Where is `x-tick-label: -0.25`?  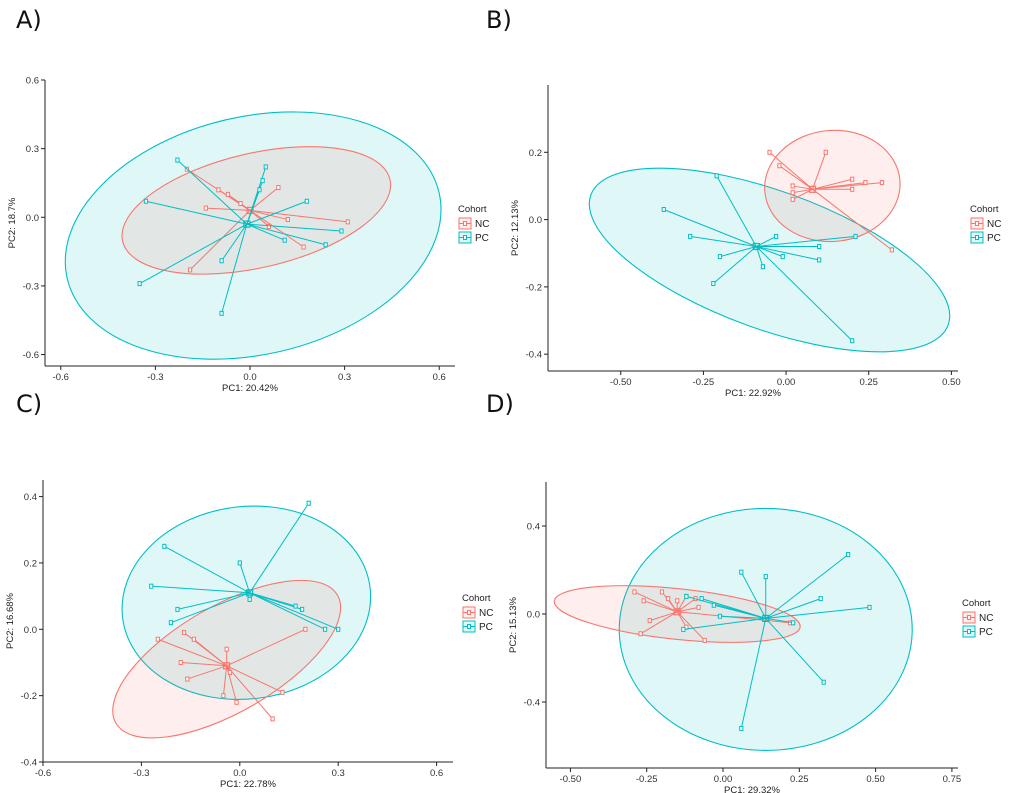
x-tick-label: -0.25 is located at coordinates (647, 779).